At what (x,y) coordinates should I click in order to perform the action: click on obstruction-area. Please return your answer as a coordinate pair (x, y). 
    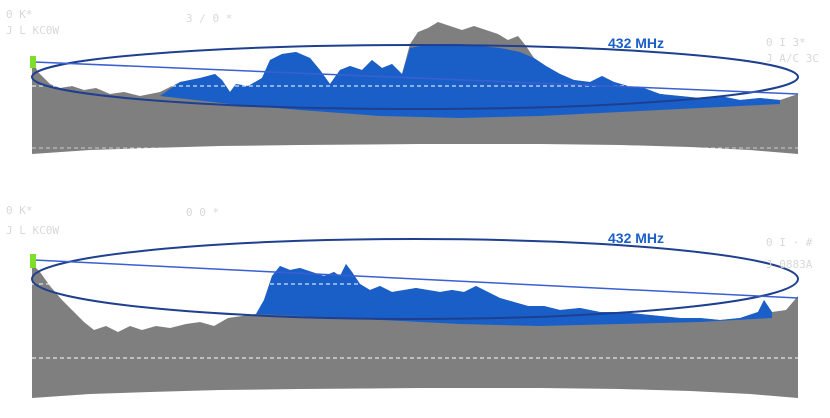
    Looking at the image, I should click on (514, 295).